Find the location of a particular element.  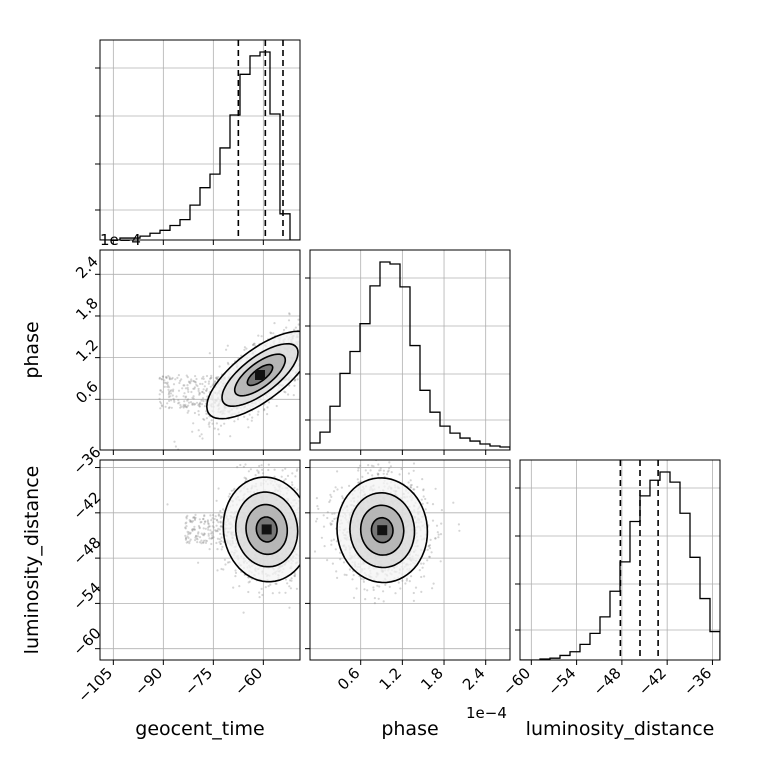

density-peak-luminosity_distance_vs_geocent_time is located at coordinates (266, 529).